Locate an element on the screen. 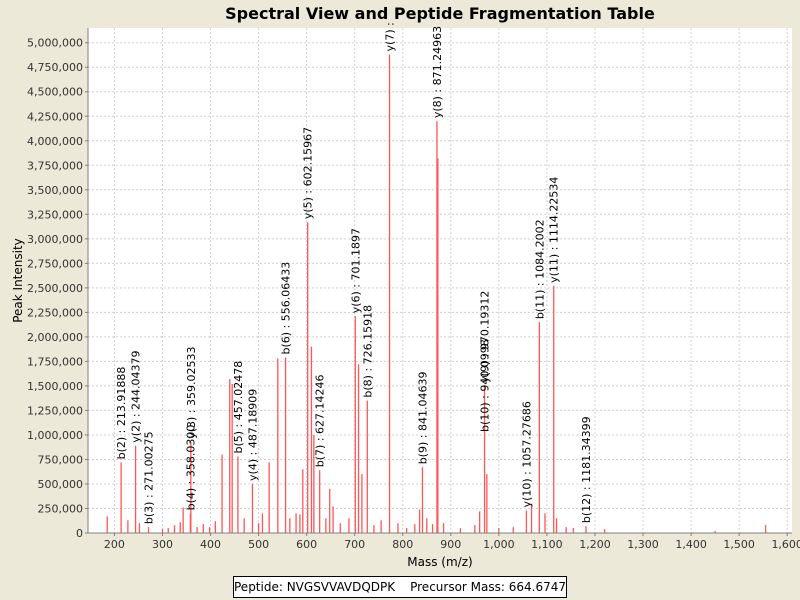 The width and height of the screenshot is (800, 600). x-tick-label: 1,600 is located at coordinates (785, 544).